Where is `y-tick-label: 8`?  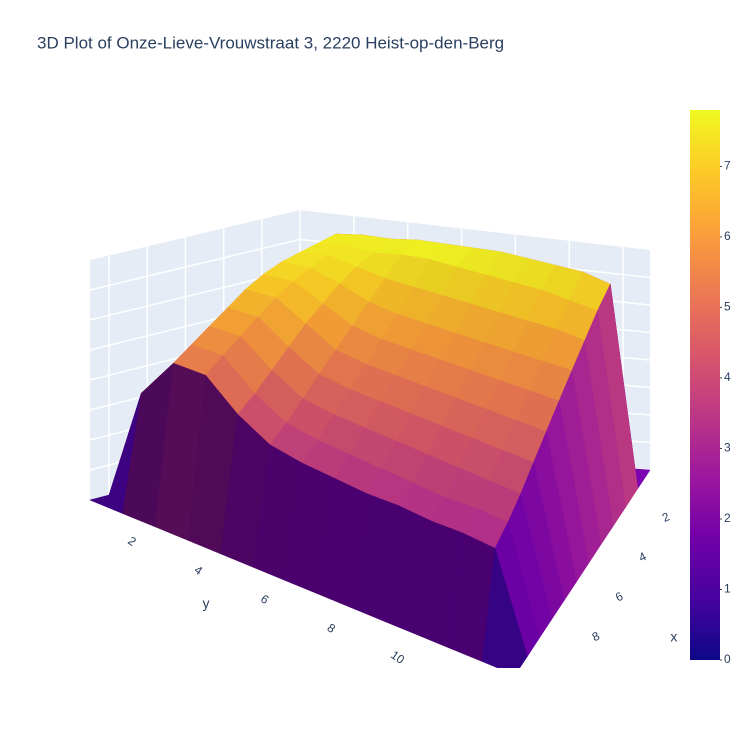
y-tick-label: 8 is located at coordinates (332, 628).